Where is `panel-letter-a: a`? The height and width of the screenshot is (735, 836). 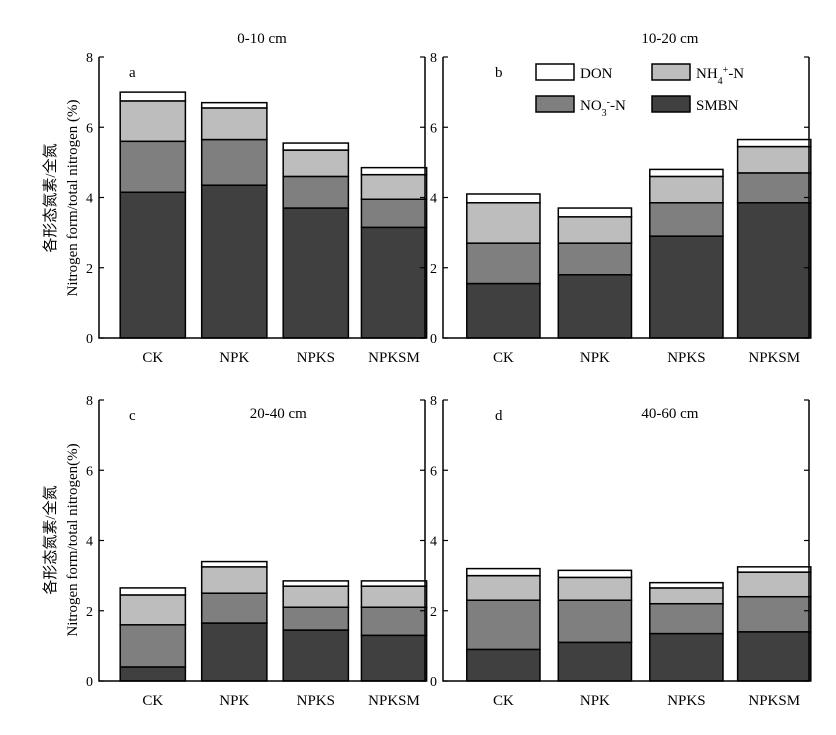
panel-letter-a: a is located at coordinates (132, 73).